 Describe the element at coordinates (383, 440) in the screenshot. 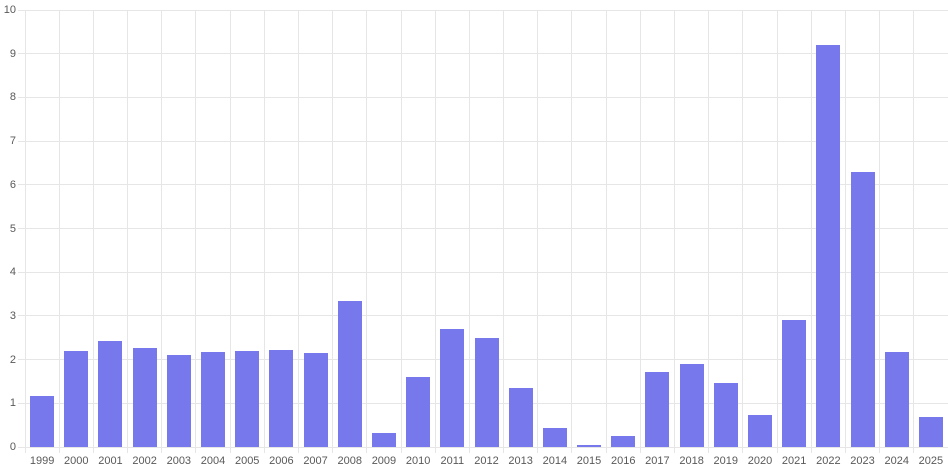

I see `bar-2009` at that location.